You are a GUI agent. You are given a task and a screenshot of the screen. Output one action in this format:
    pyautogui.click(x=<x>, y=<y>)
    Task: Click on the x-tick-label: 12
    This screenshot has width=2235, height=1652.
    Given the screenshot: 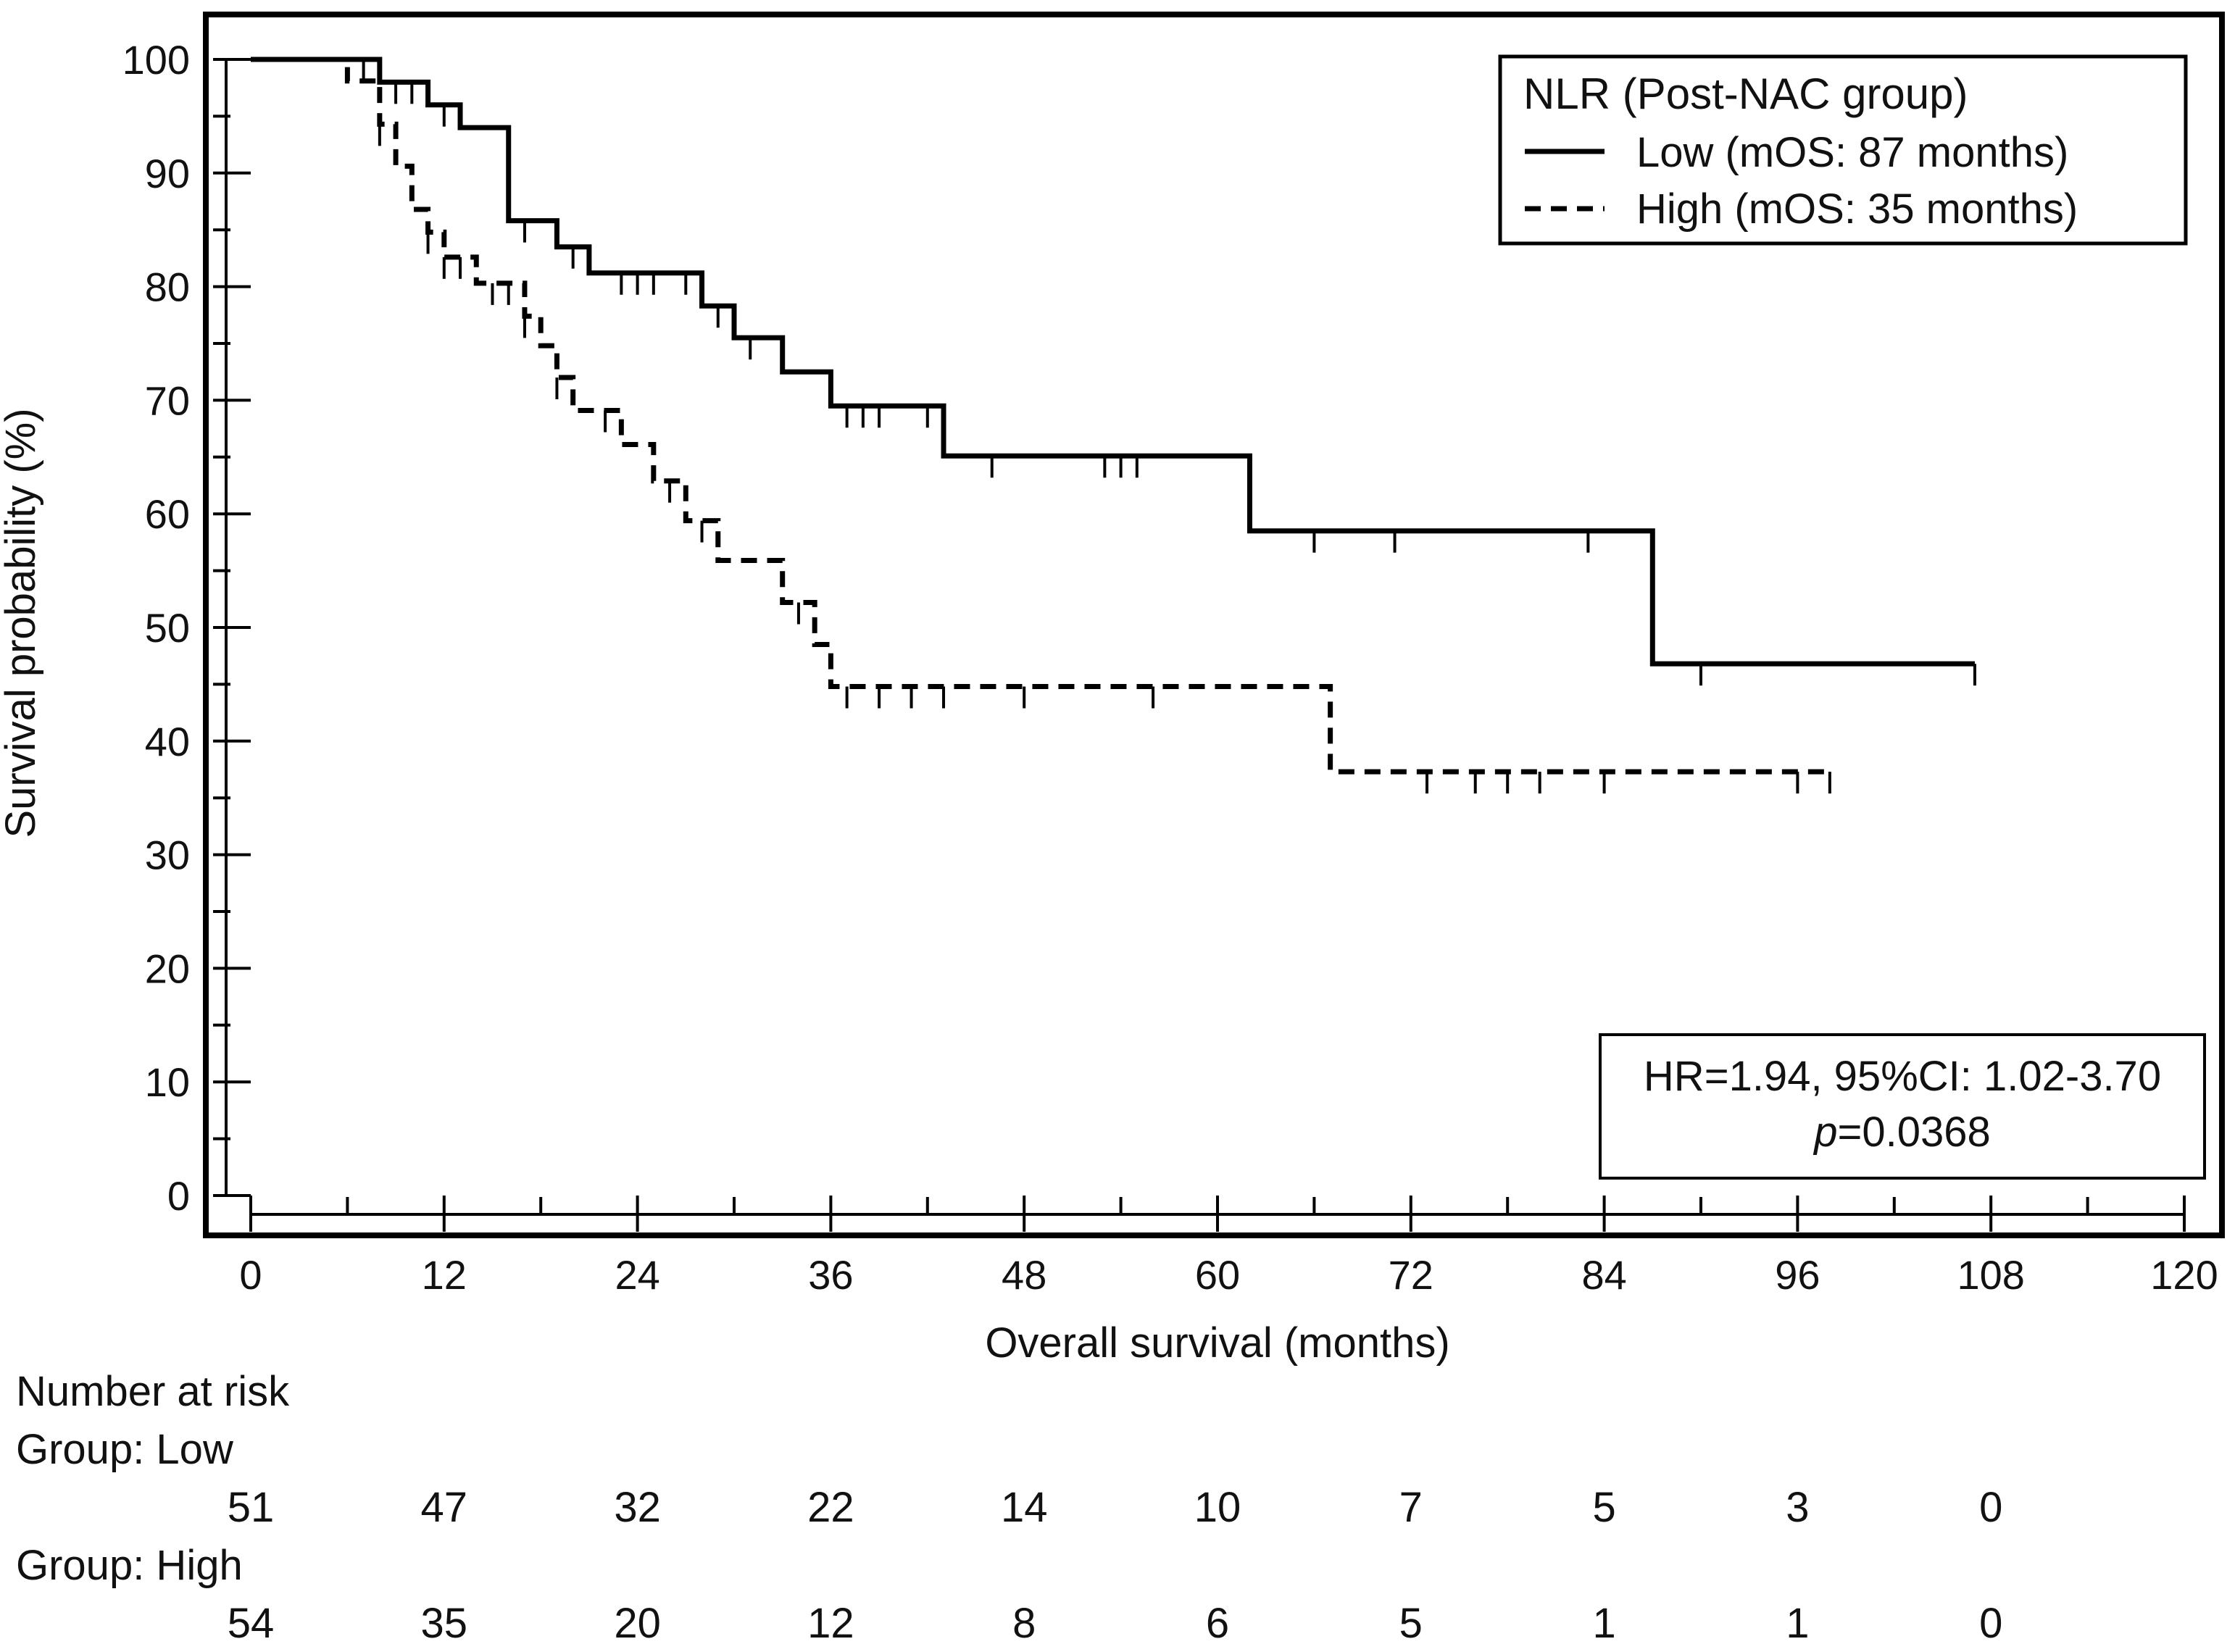 What is the action you would take?
    pyautogui.click(x=444, y=1275)
    